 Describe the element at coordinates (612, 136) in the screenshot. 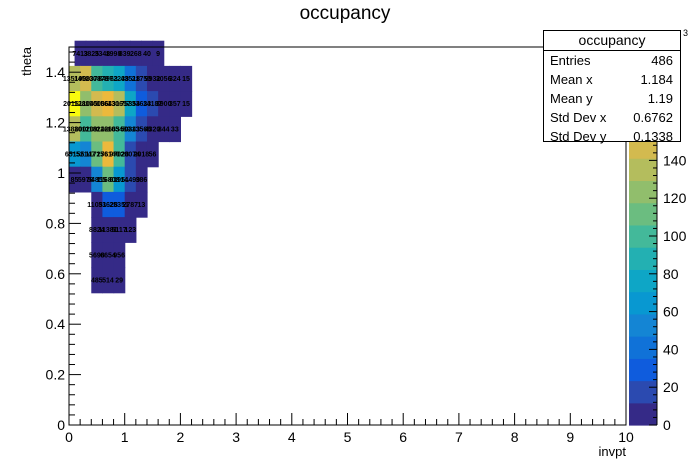

I see `stats-row-std-y: Std Dev y 0.1338` at that location.